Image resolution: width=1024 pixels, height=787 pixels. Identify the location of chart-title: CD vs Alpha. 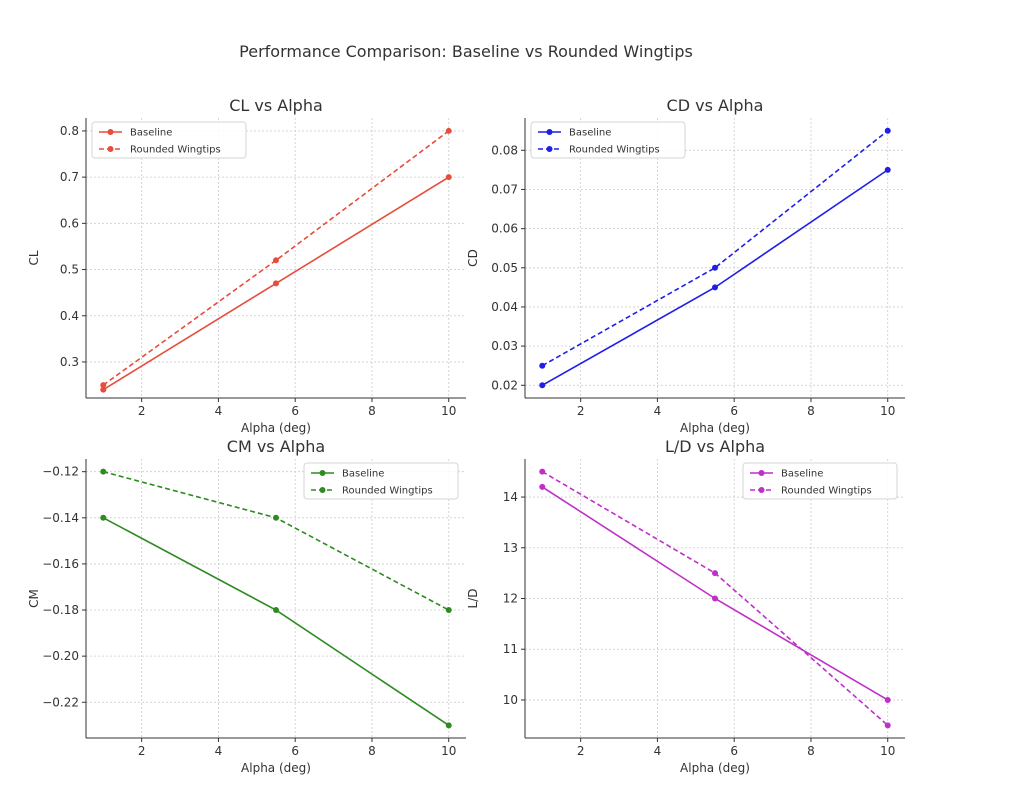
(715, 105).